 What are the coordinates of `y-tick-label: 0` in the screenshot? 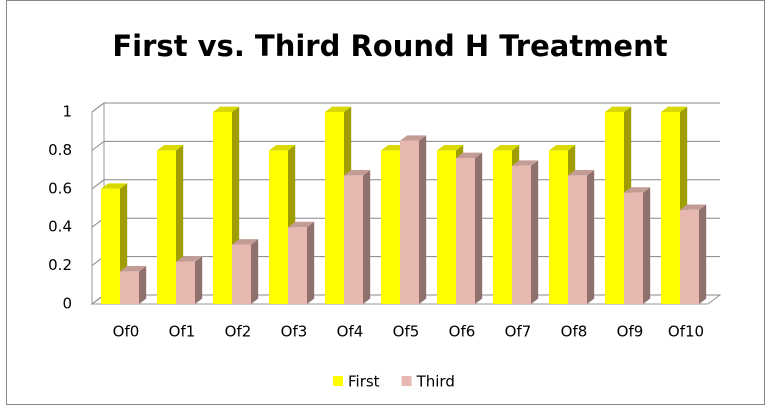 It's located at (67, 304).